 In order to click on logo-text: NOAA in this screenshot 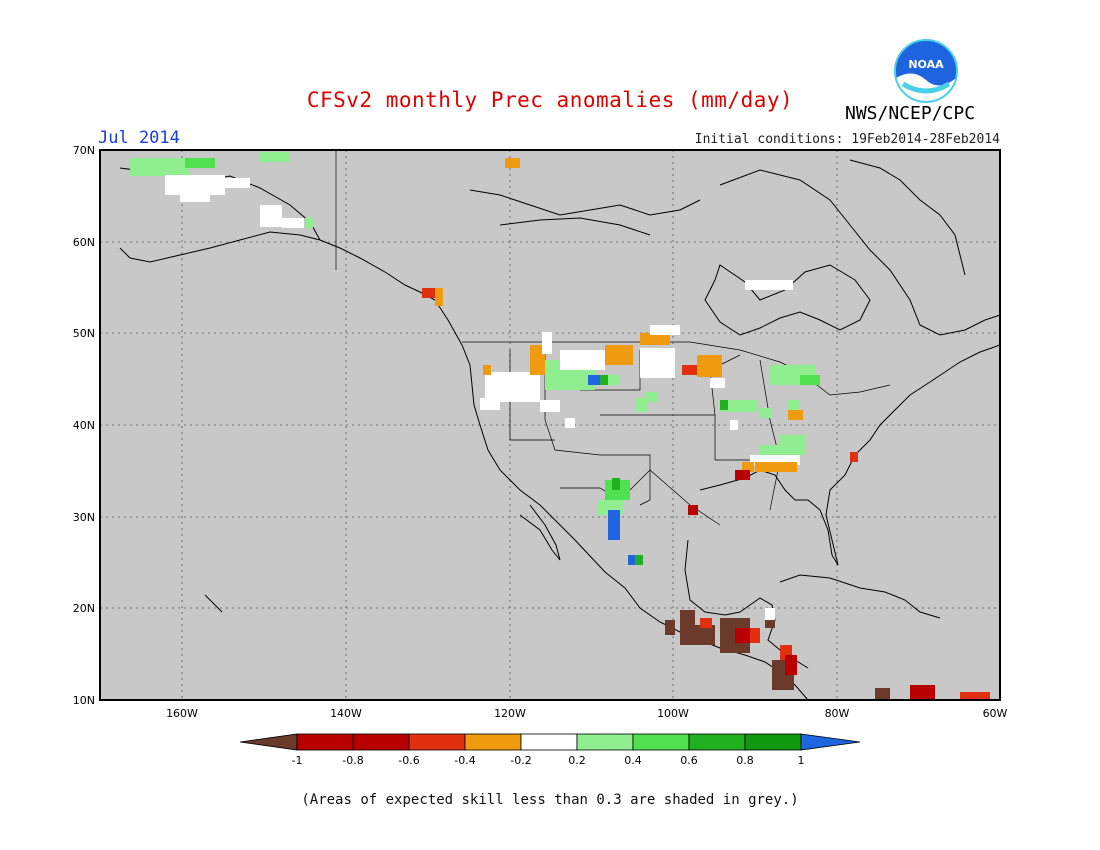, I will do `click(926, 64)`.